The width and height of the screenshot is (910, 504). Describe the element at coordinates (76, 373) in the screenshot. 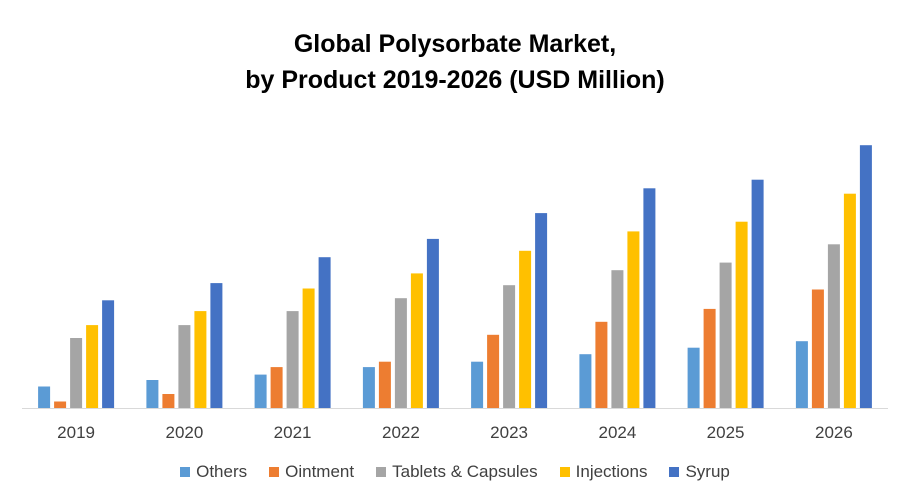

I see `bar-tablets-capsules-2019` at that location.